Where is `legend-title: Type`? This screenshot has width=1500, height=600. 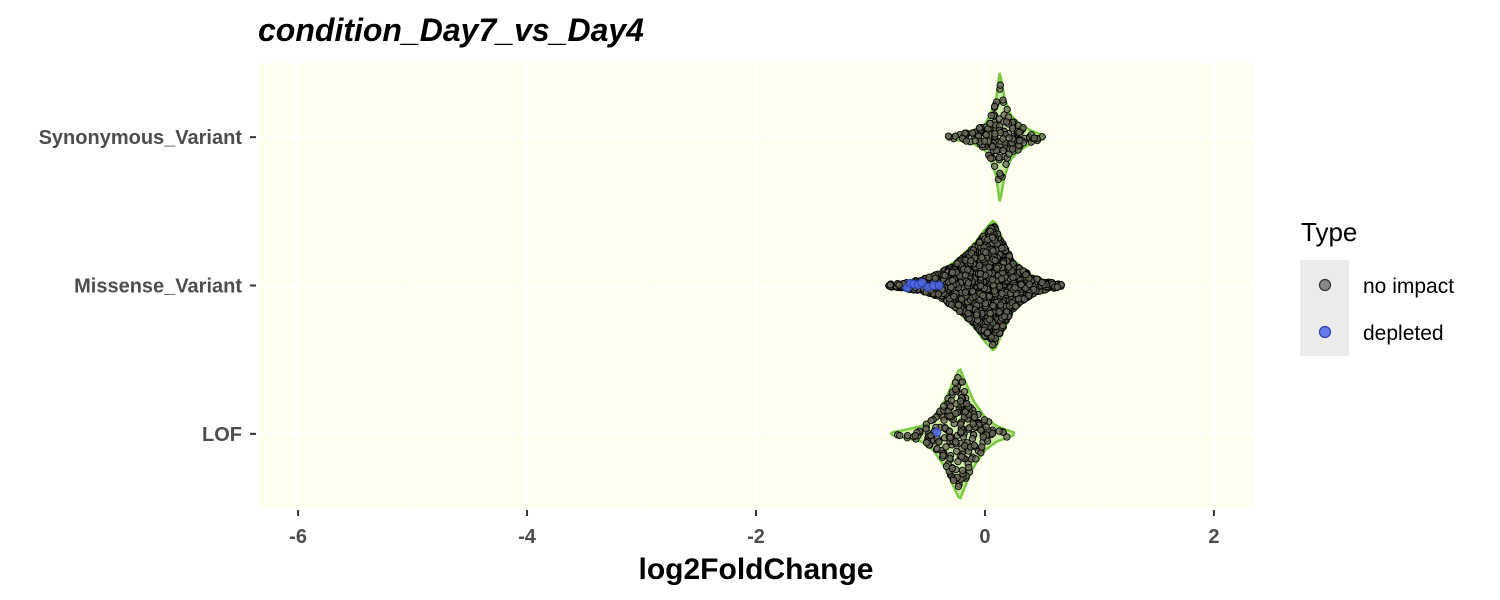
legend-title: Type is located at coordinates (1329, 232).